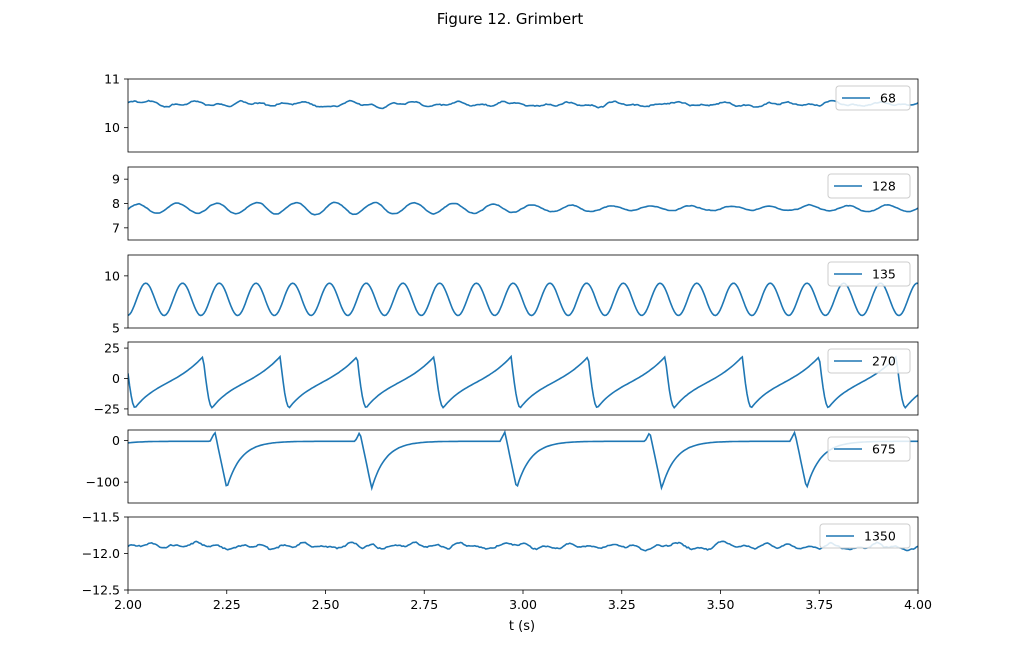 The image size is (1019, 662). What do you see at coordinates (128, 604) in the screenshot?
I see `x-tick-label: 2.00` at bounding box center [128, 604].